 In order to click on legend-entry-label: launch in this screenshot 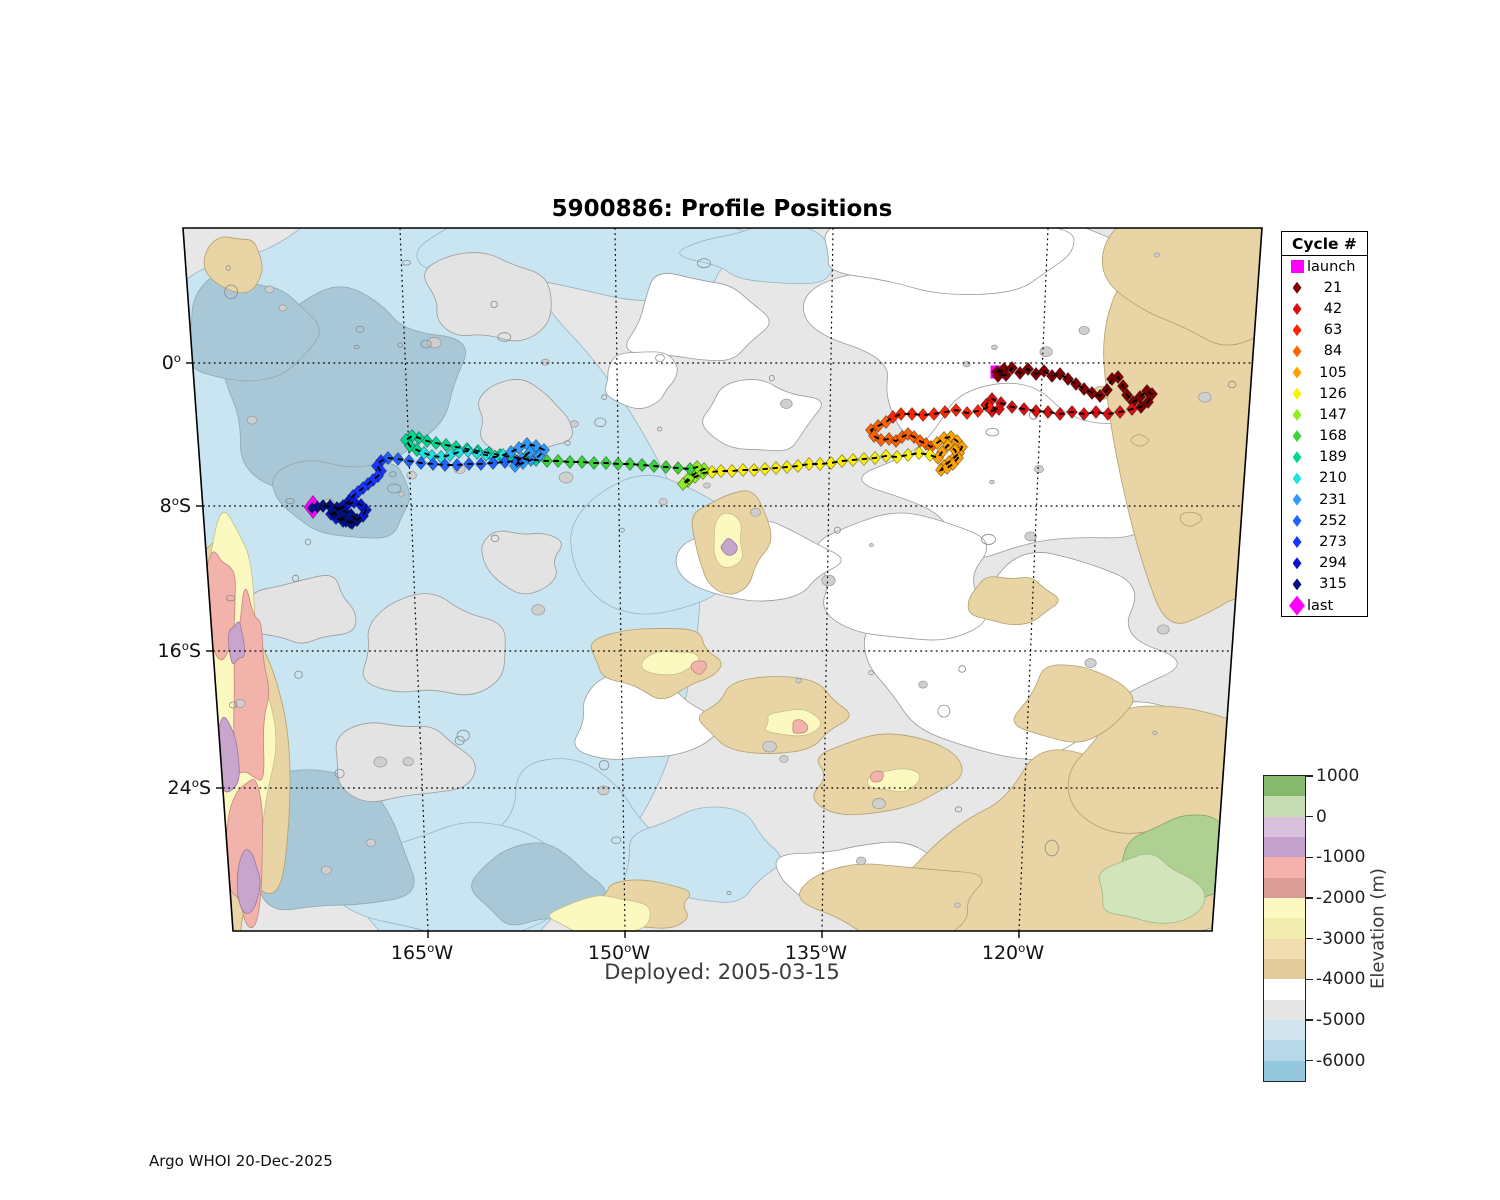, I will do `click(1331, 266)`.